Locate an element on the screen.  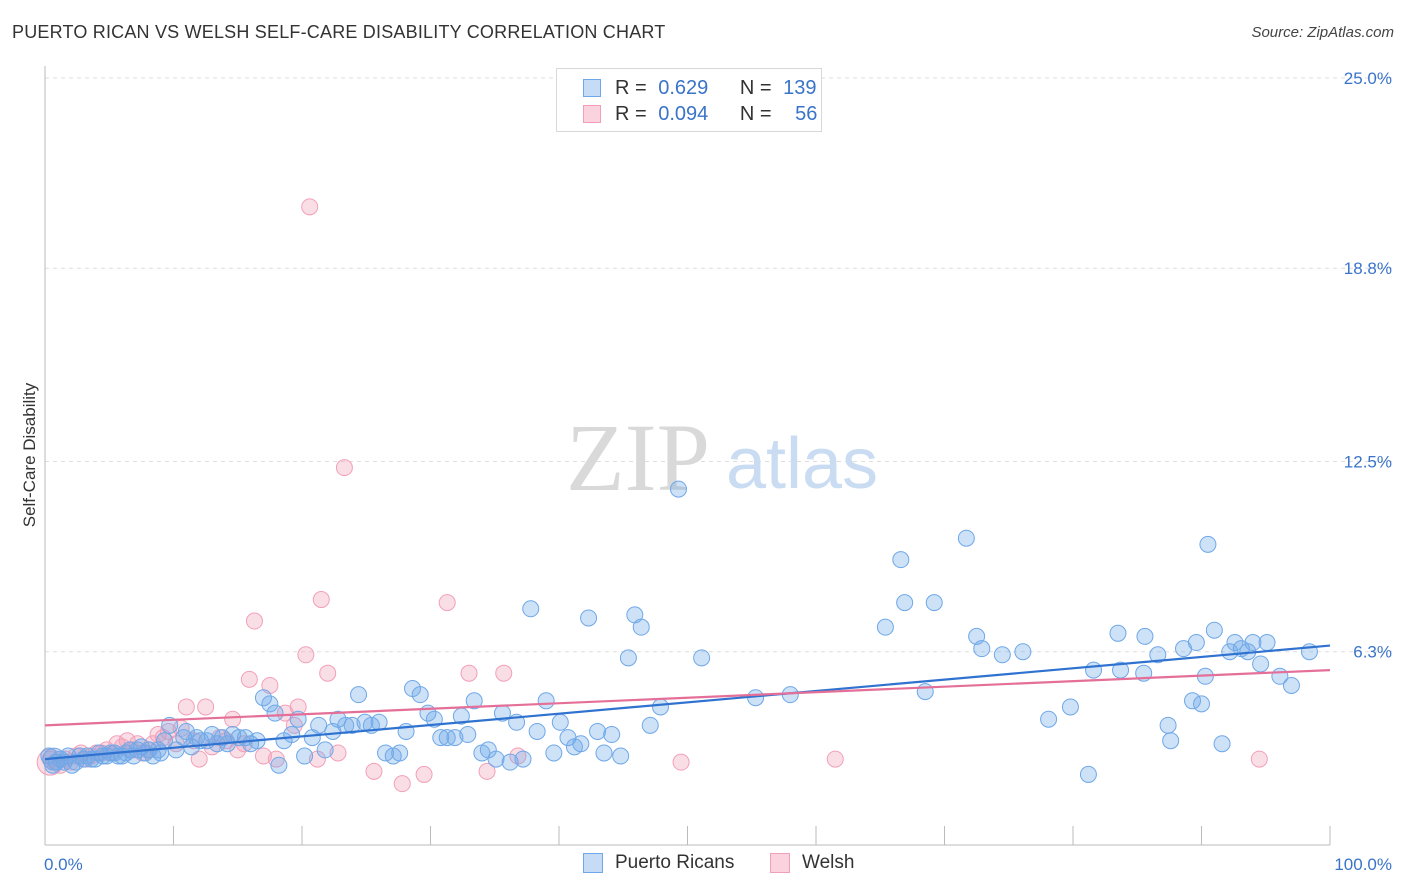
legend-n-value: 56 is located at coordinates (806, 114).